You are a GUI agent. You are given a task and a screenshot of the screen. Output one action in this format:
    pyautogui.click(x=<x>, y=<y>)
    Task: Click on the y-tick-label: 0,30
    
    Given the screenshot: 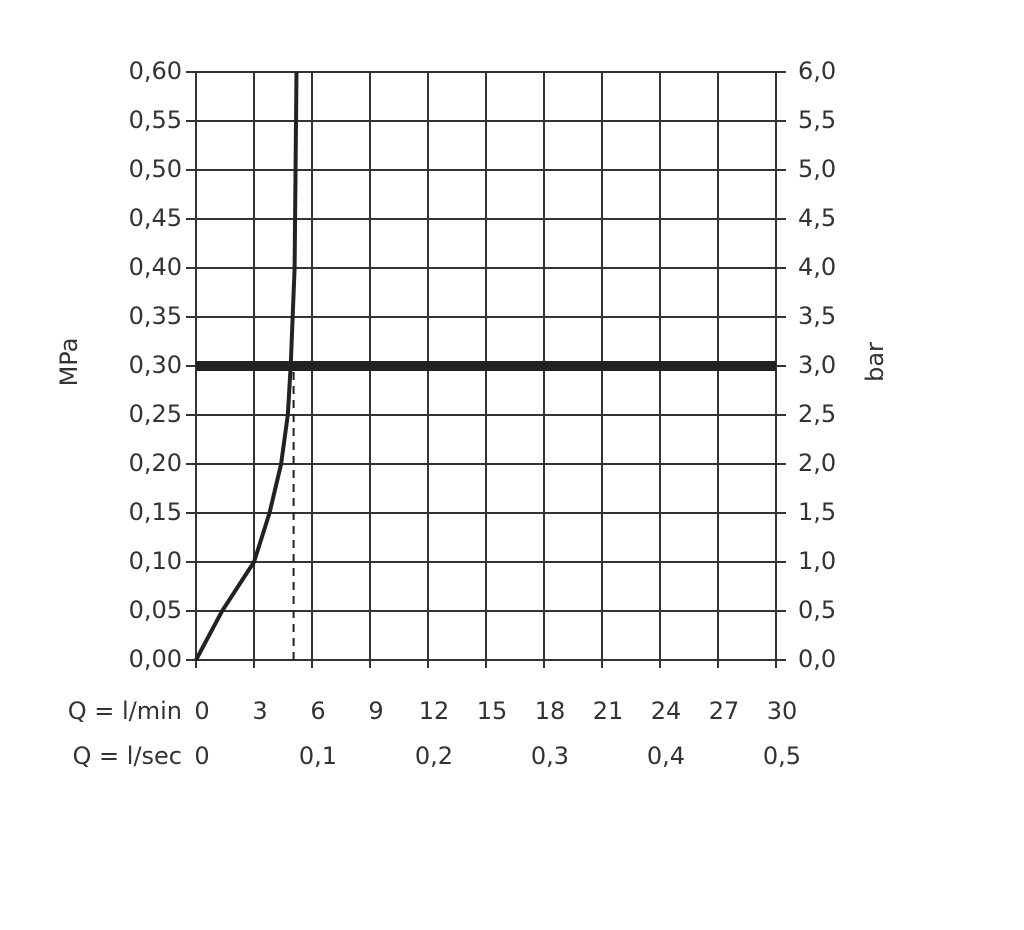 What is the action you would take?
    pyautogui.click(x=155, y=365)
    